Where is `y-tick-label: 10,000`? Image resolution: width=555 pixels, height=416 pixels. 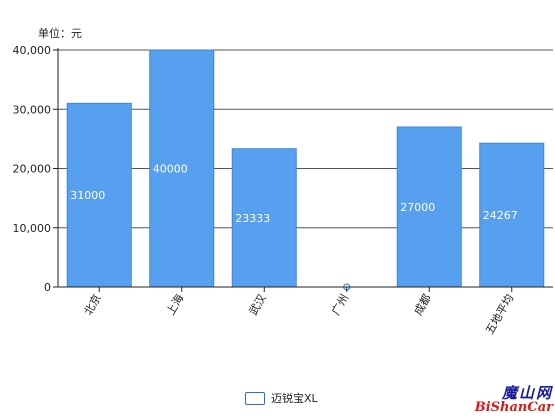
y-tick-label: 10,000 is located at coordinates (32, 228).